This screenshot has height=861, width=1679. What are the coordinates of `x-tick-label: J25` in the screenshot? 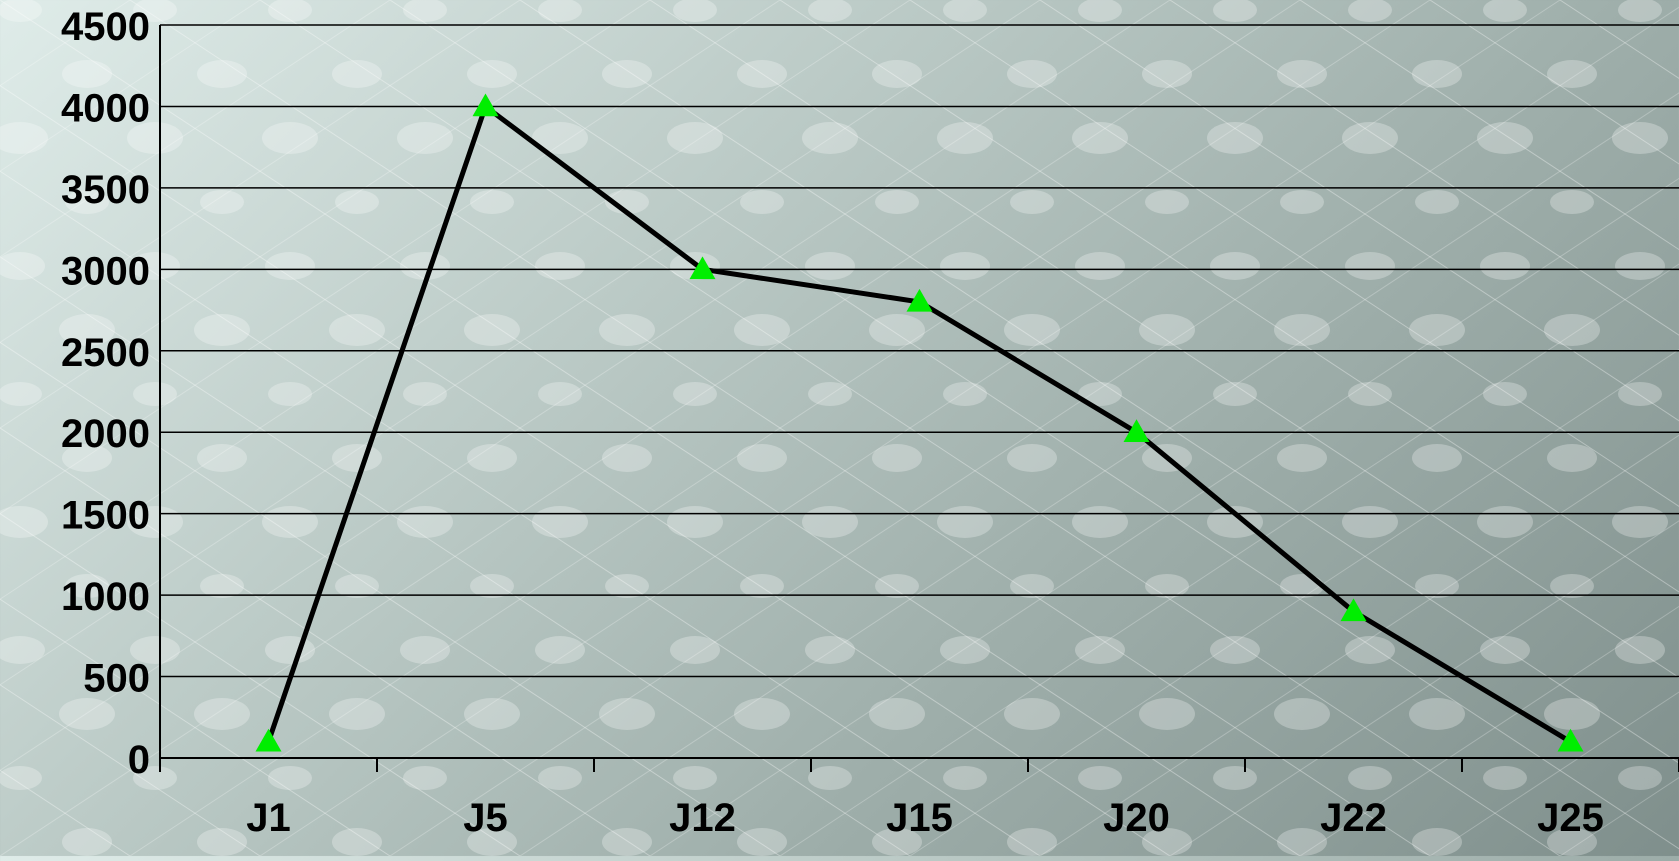 It's located at (1570, 818).